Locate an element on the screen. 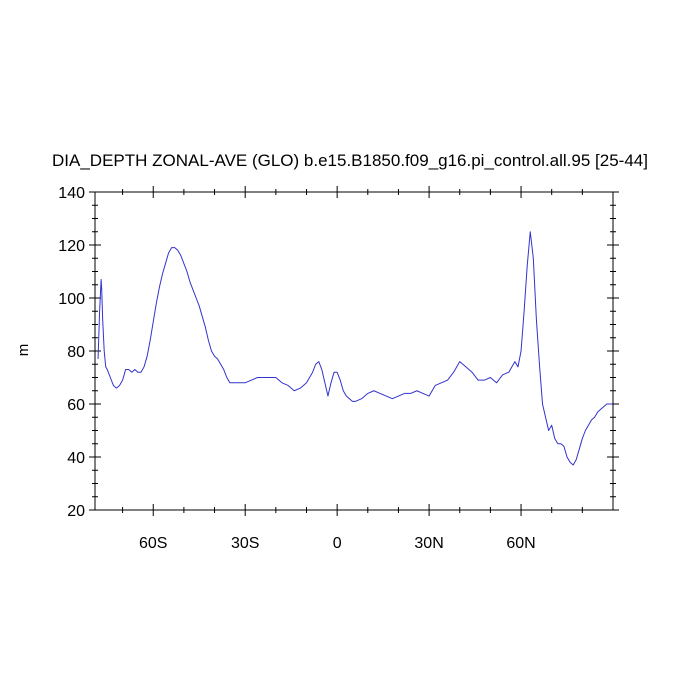 This screenshot has height=700, width=700. y-tick-label: 40 is located at coordinates (76, 458).